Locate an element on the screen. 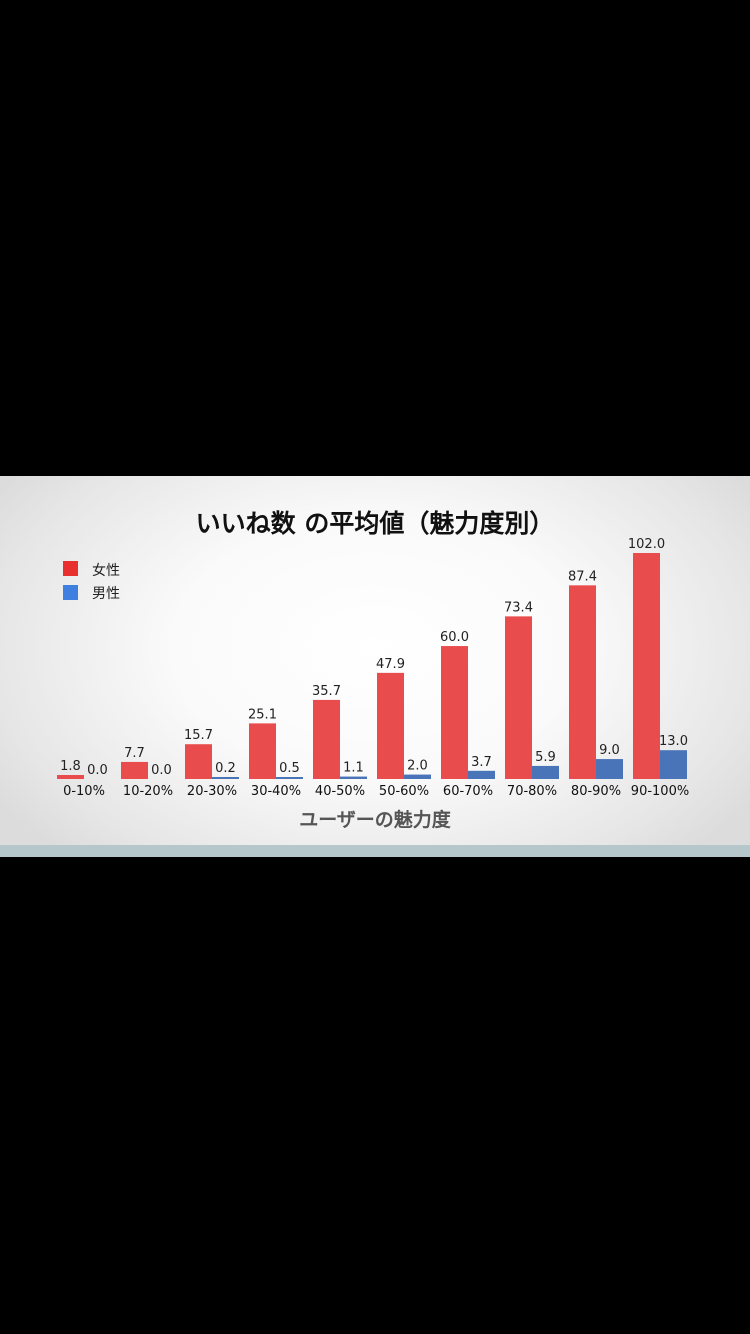 The image size is (750, 1334). x-tick-label-8: 80-90% is located at coordinates (596, 791).